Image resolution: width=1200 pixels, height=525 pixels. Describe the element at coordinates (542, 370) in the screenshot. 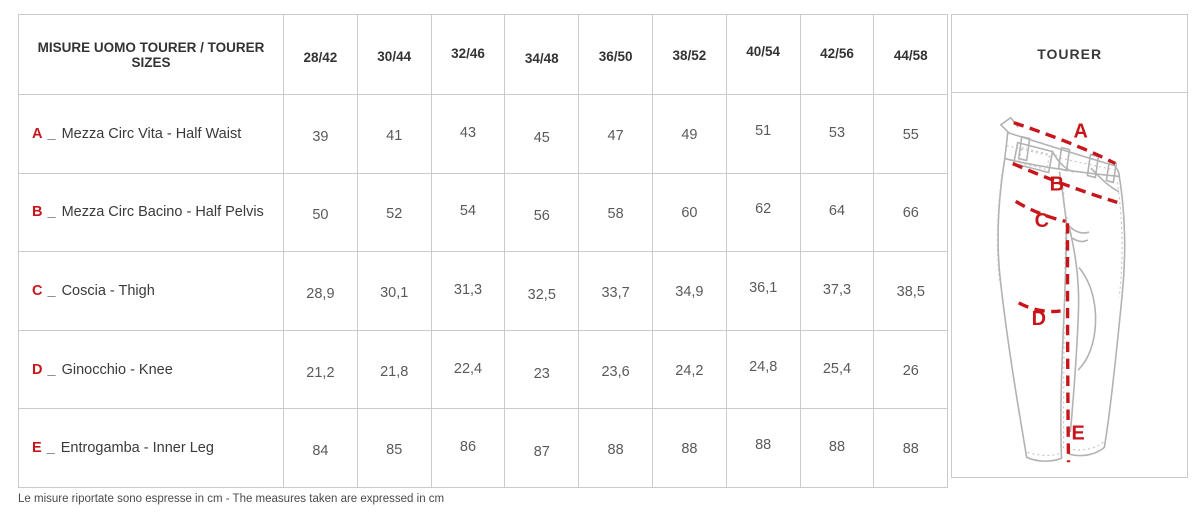

I see `size-value-cell: 23` at that location.